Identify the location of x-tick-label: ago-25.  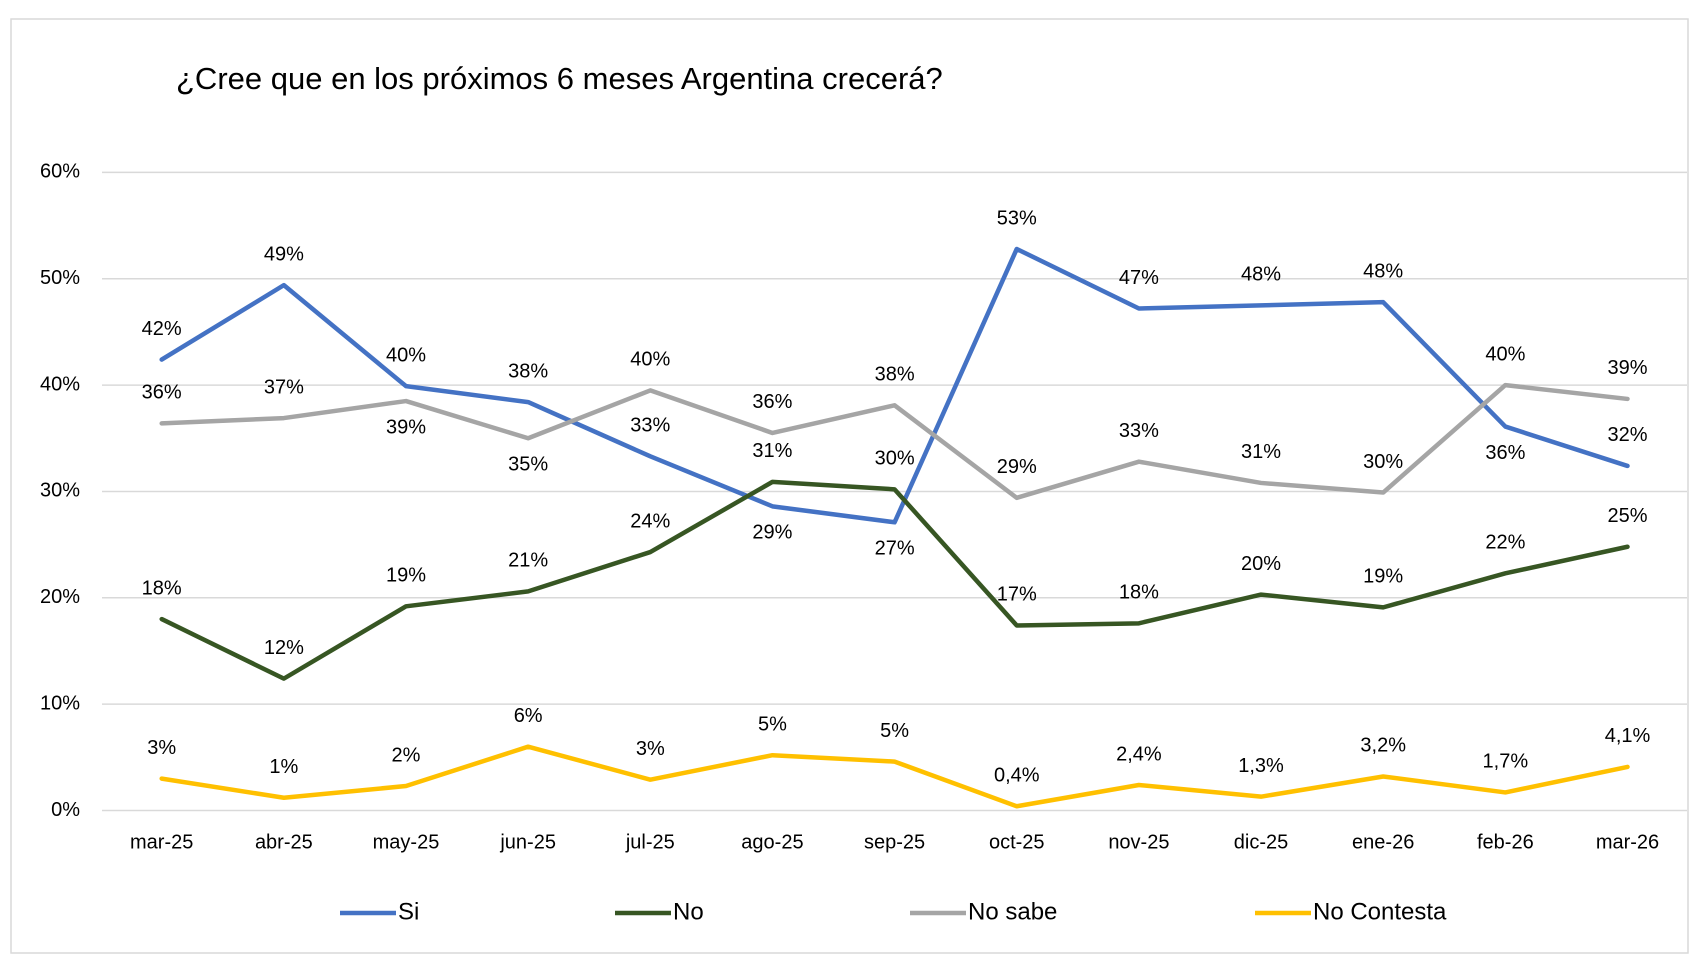
(772, 842).